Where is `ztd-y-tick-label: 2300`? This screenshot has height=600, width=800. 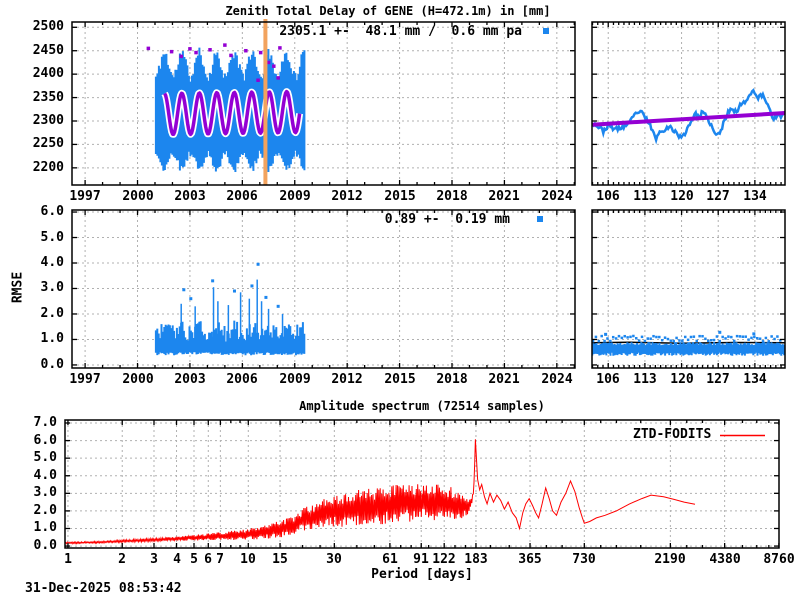 ztd-y-tick-label: 2300 is located at coordinates (48, 120).